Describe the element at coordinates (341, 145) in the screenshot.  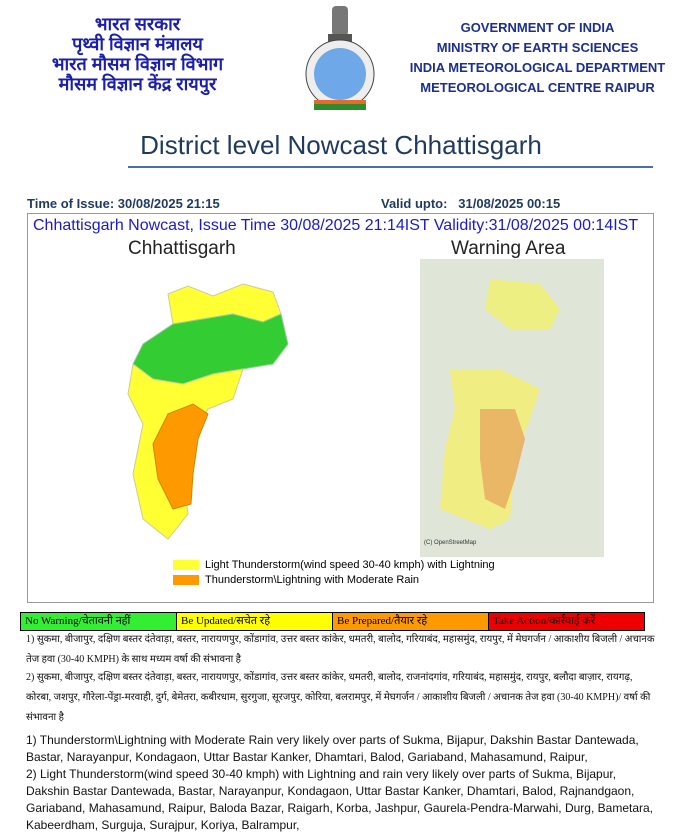
I see `page-title: District level Nowcast Chhattisgarh` at that location.